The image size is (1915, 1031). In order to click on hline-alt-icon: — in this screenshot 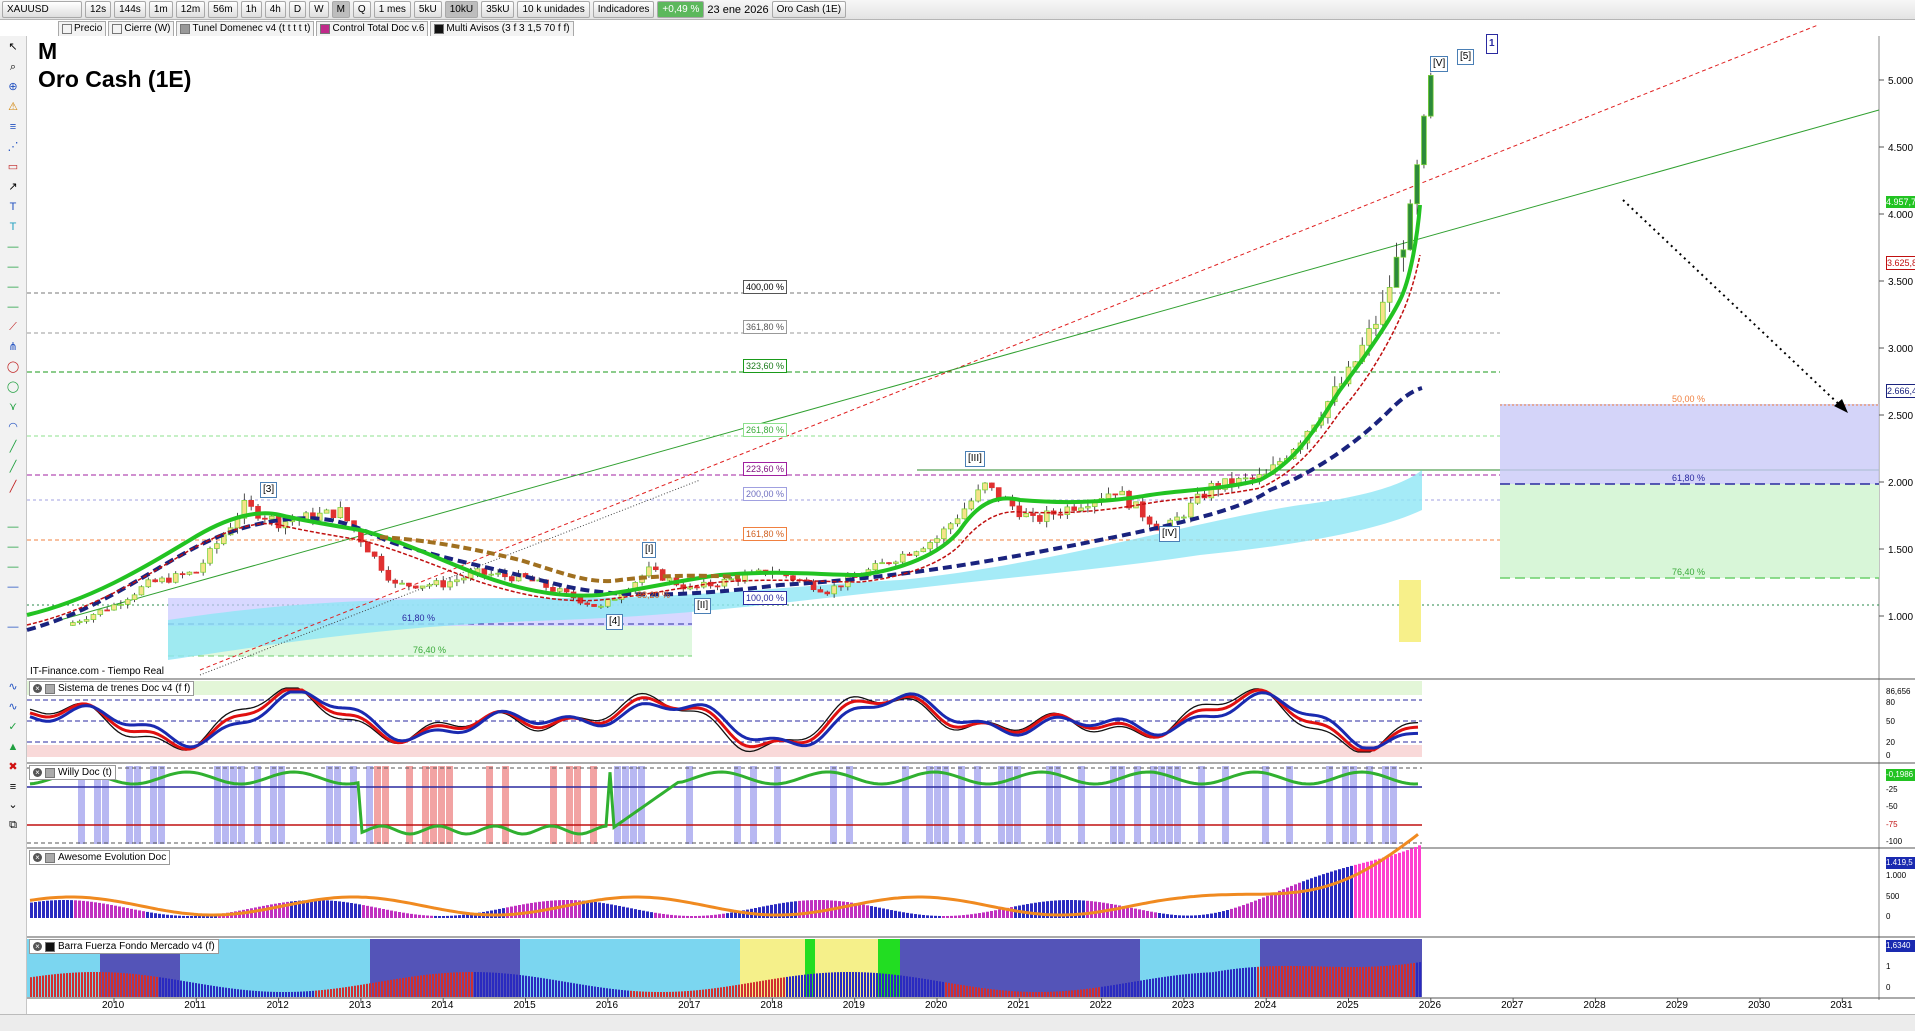, I will do `click(13, 267)`.